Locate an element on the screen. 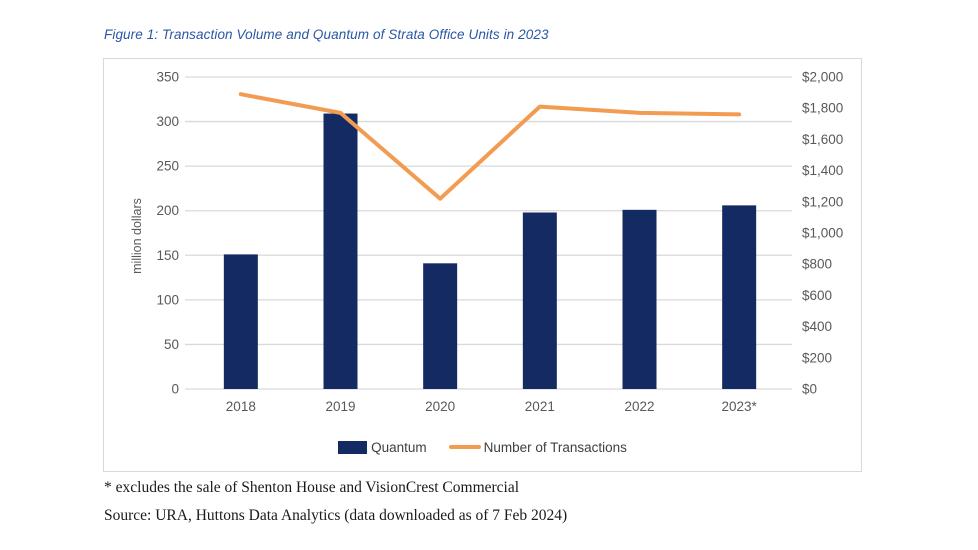 Image resolution: width=978 pixels, height=550 pixels. right-axis-tick-label: $200 is located at coordinates (817, 357).